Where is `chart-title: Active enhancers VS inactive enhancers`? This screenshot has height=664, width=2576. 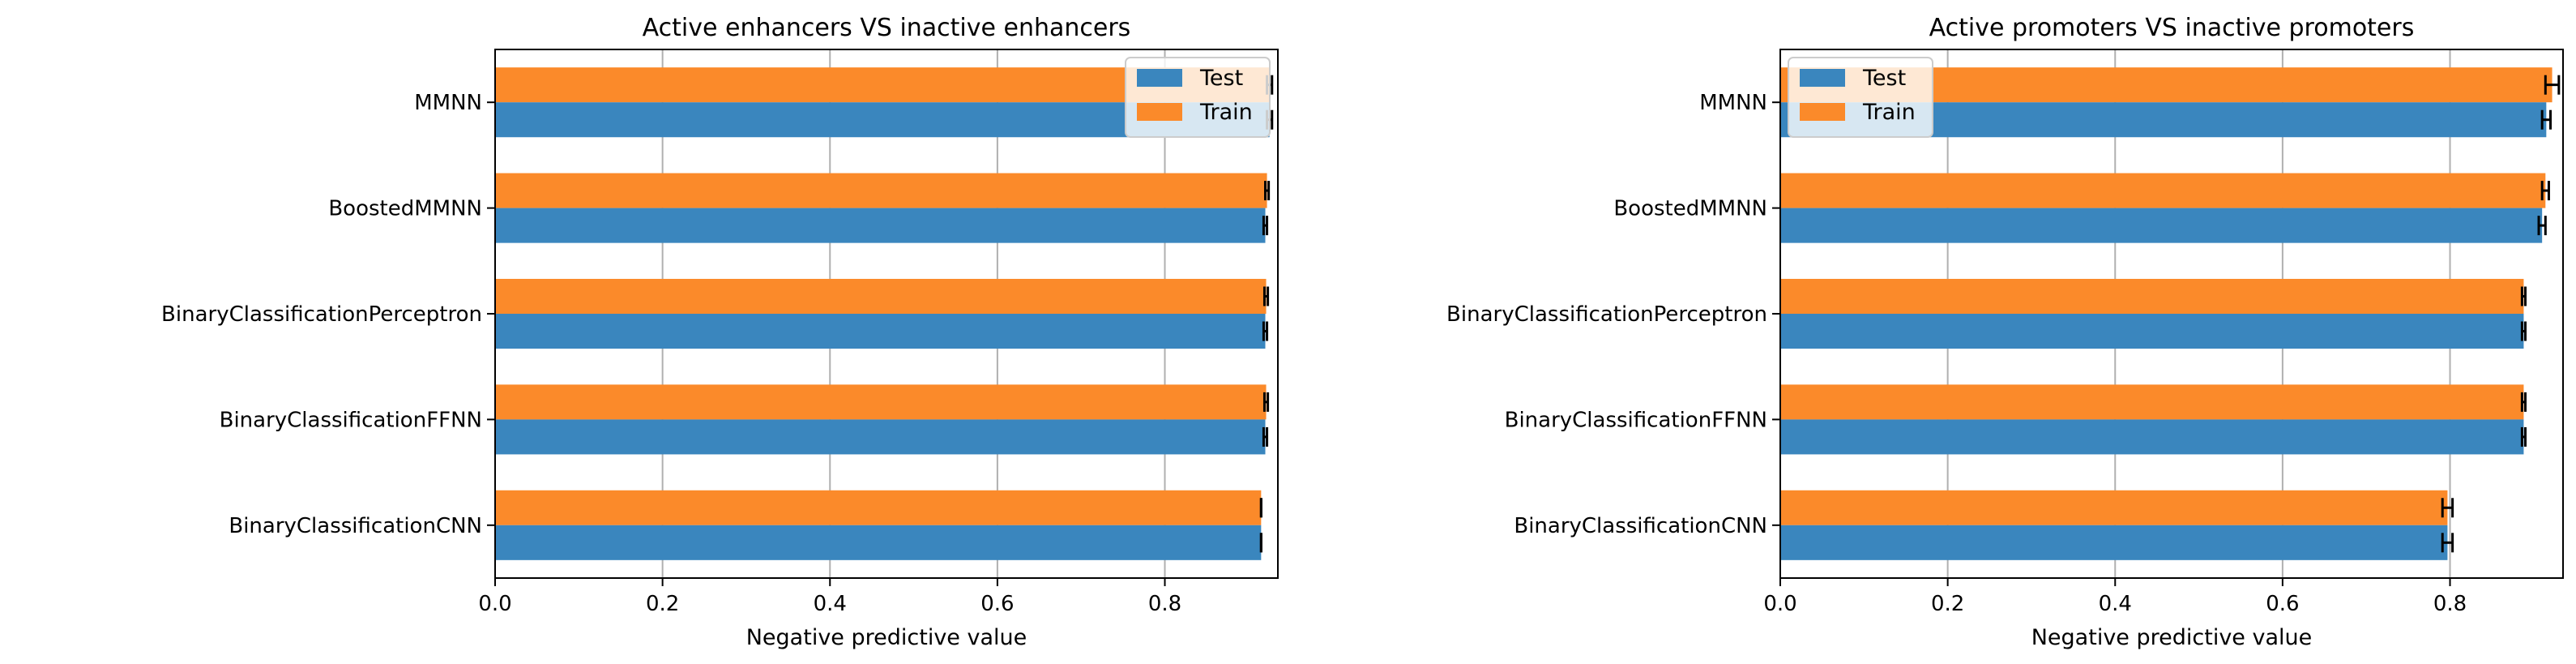 chart-title: Active enhancers VS inactive enhancers is located at coordinates (887, 28).